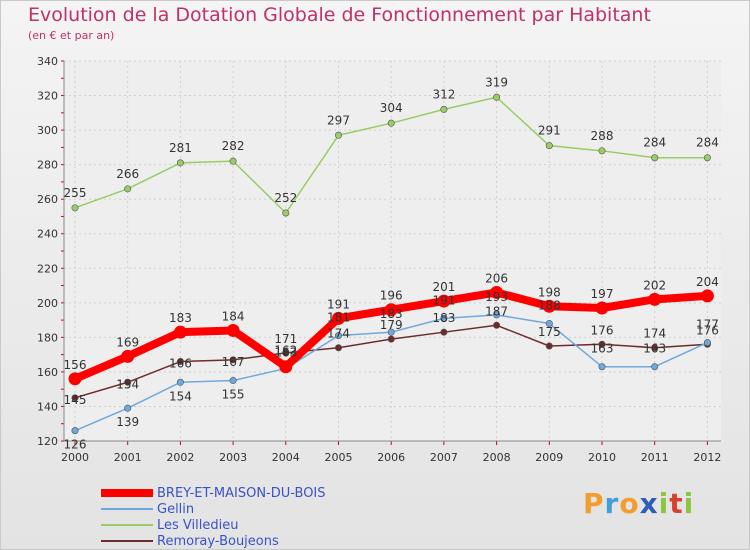  What do you see at coordinates (549, 332) in the screenshot?
I see `data-label-remoray: 175` at bounding box center [549, 332].